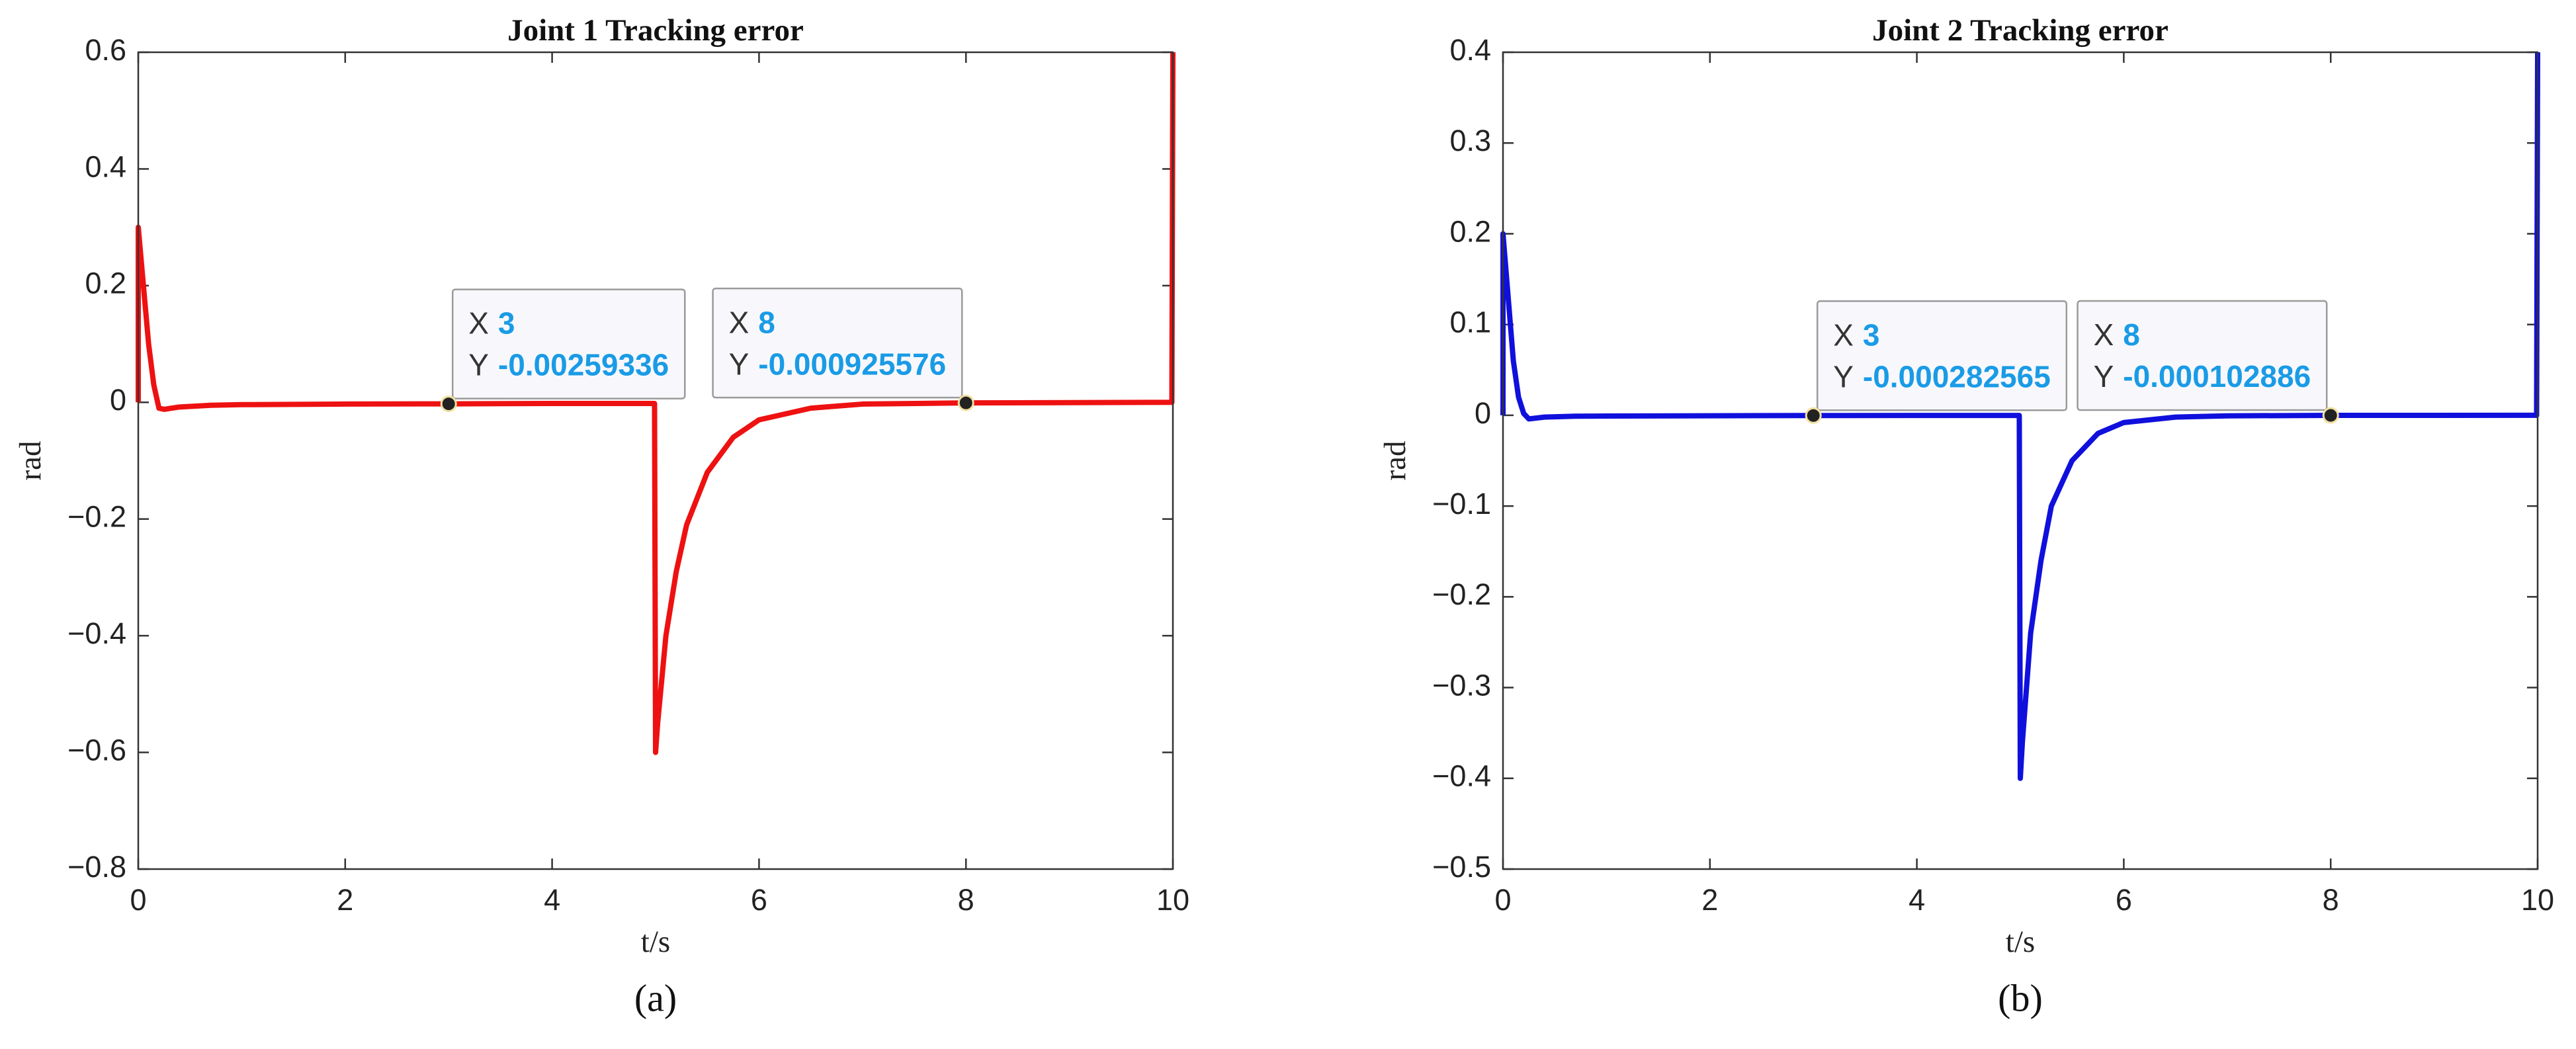  What do you see at coordinates (1461, 504) in the screenshot?
I see `y-tick-label: −0.1` at bounding box center [1461, 504].